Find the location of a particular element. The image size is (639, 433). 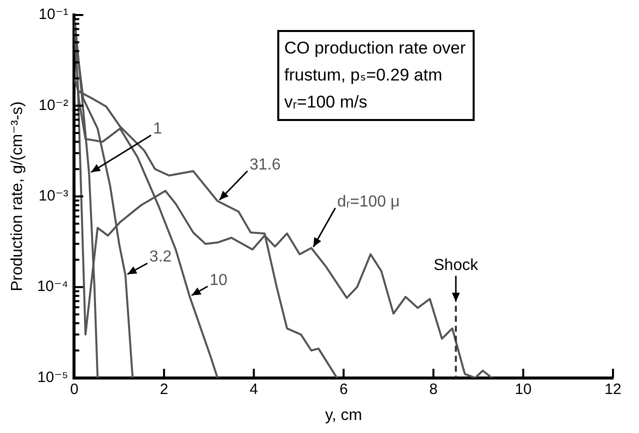

x-tick-label: 4 is located at coordinates (254, 389).